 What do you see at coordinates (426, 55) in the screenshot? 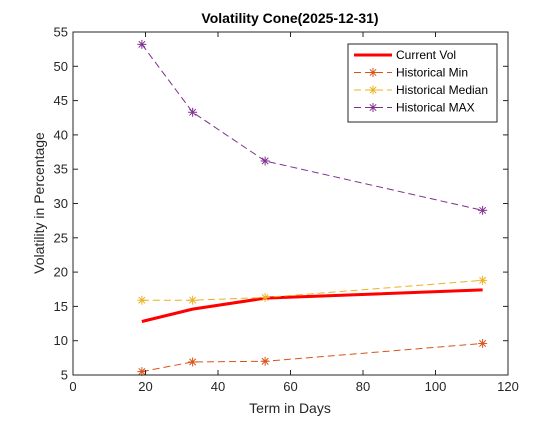
I see `legend-label: Current Vol` at bounding box center [426, 55].